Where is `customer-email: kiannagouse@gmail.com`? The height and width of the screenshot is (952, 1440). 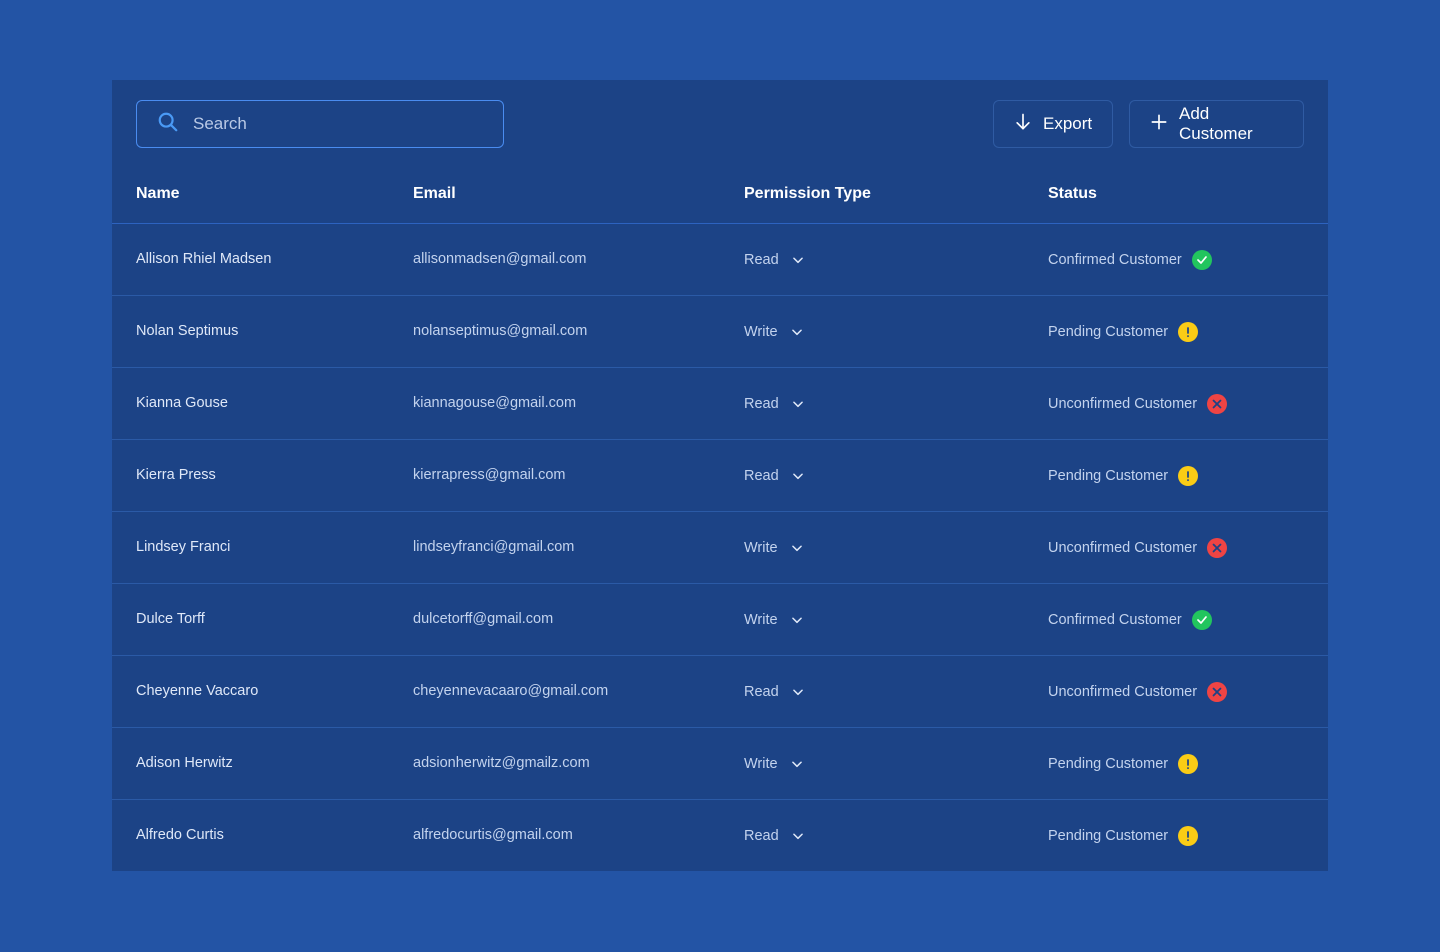
customer-email: kiannagouse@gmail.com is located at coordinates (495, 403).